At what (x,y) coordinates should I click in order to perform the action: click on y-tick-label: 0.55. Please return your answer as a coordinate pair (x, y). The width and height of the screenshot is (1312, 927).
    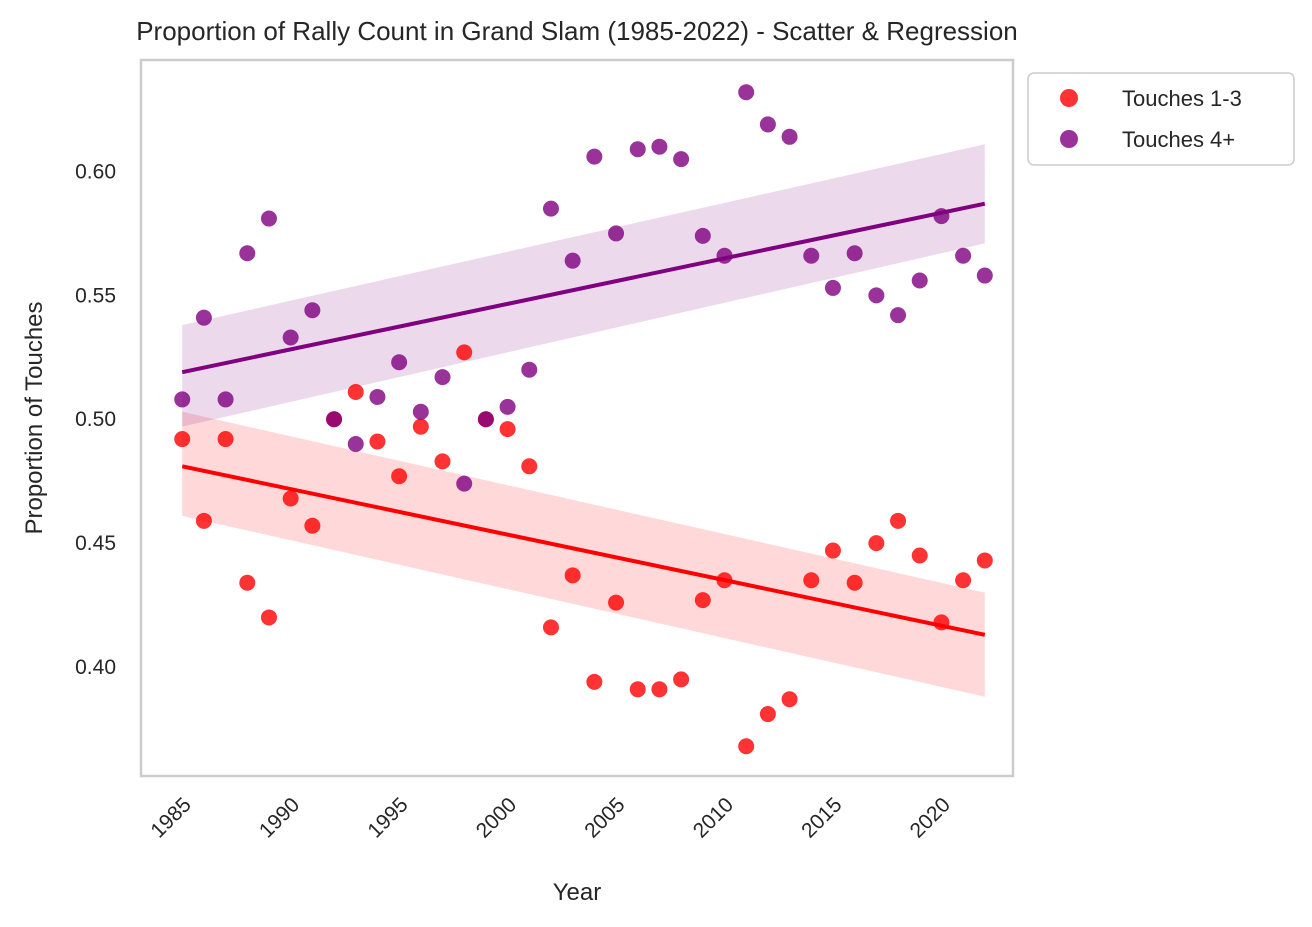
    Looking at the image, I should click on (95, 295).